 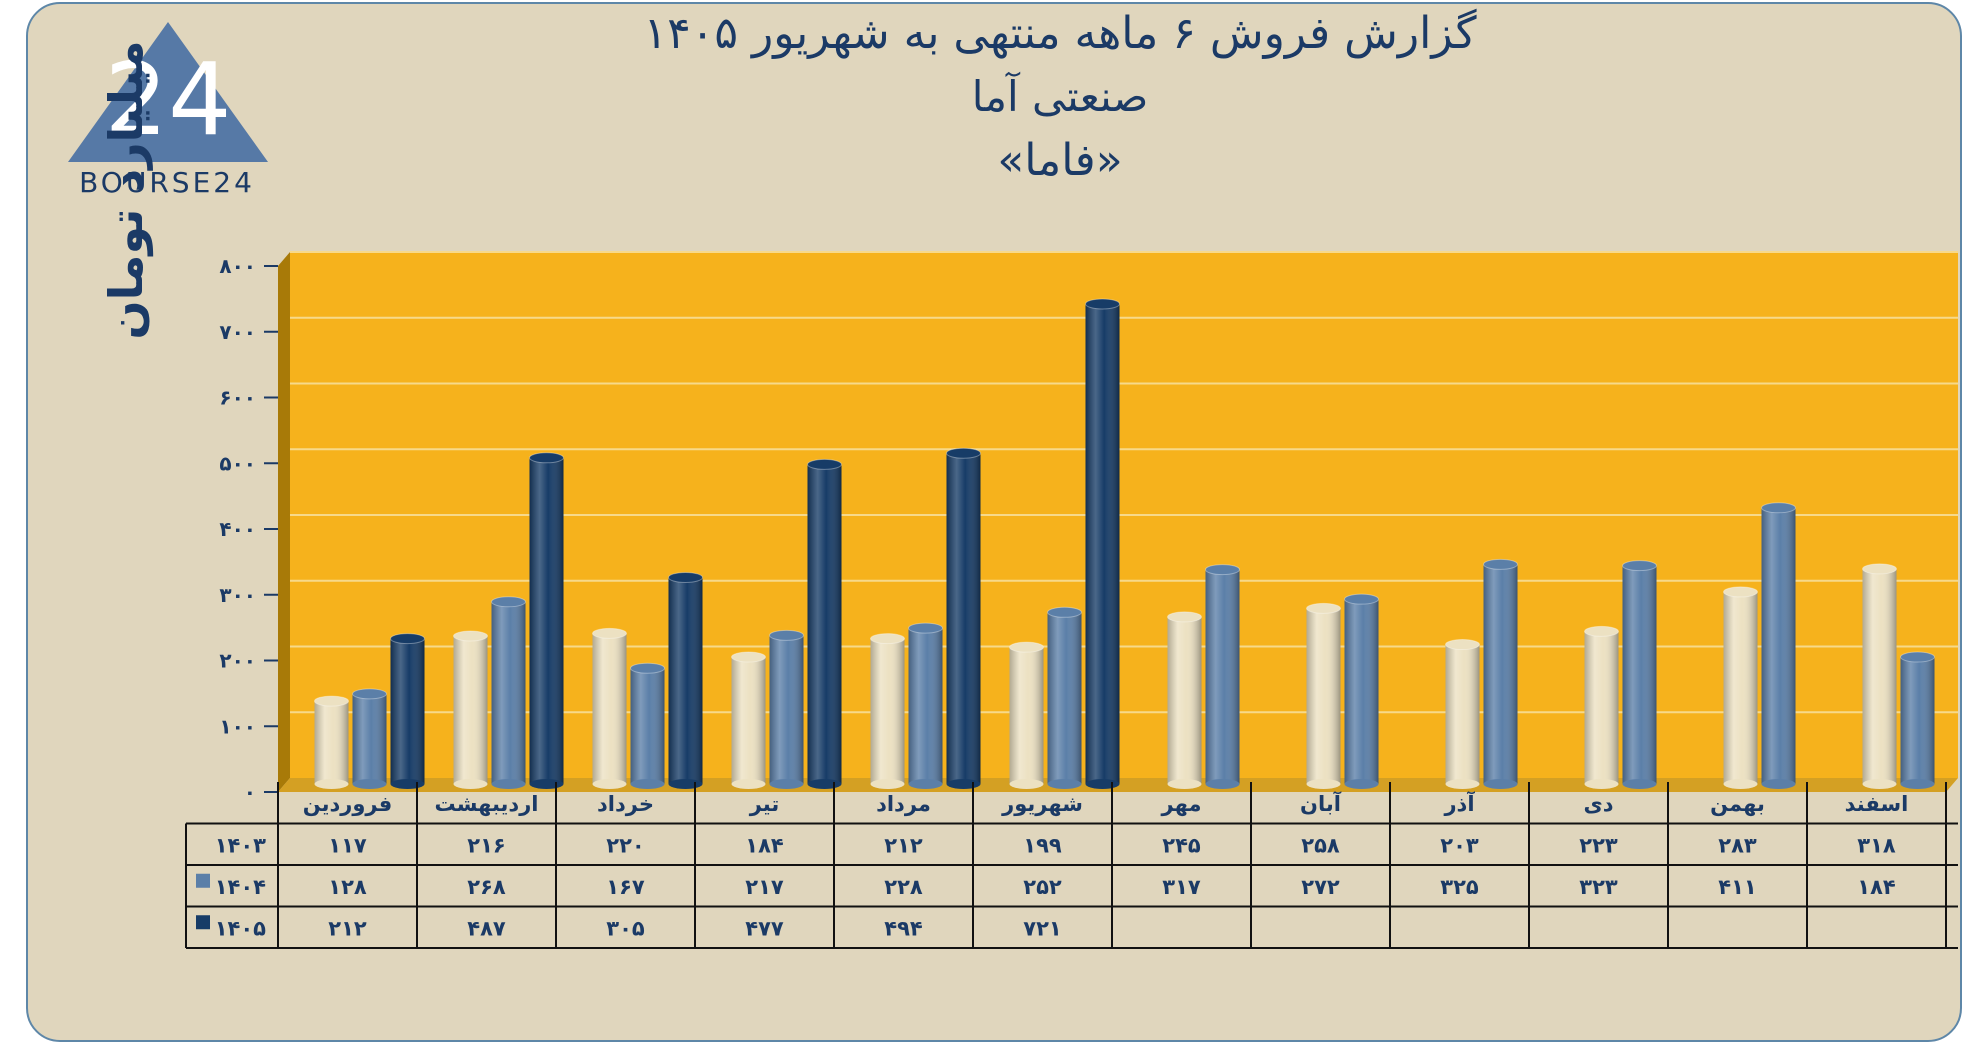 I want to click on y-tick-label: ۰, so click(x=250, y=792).